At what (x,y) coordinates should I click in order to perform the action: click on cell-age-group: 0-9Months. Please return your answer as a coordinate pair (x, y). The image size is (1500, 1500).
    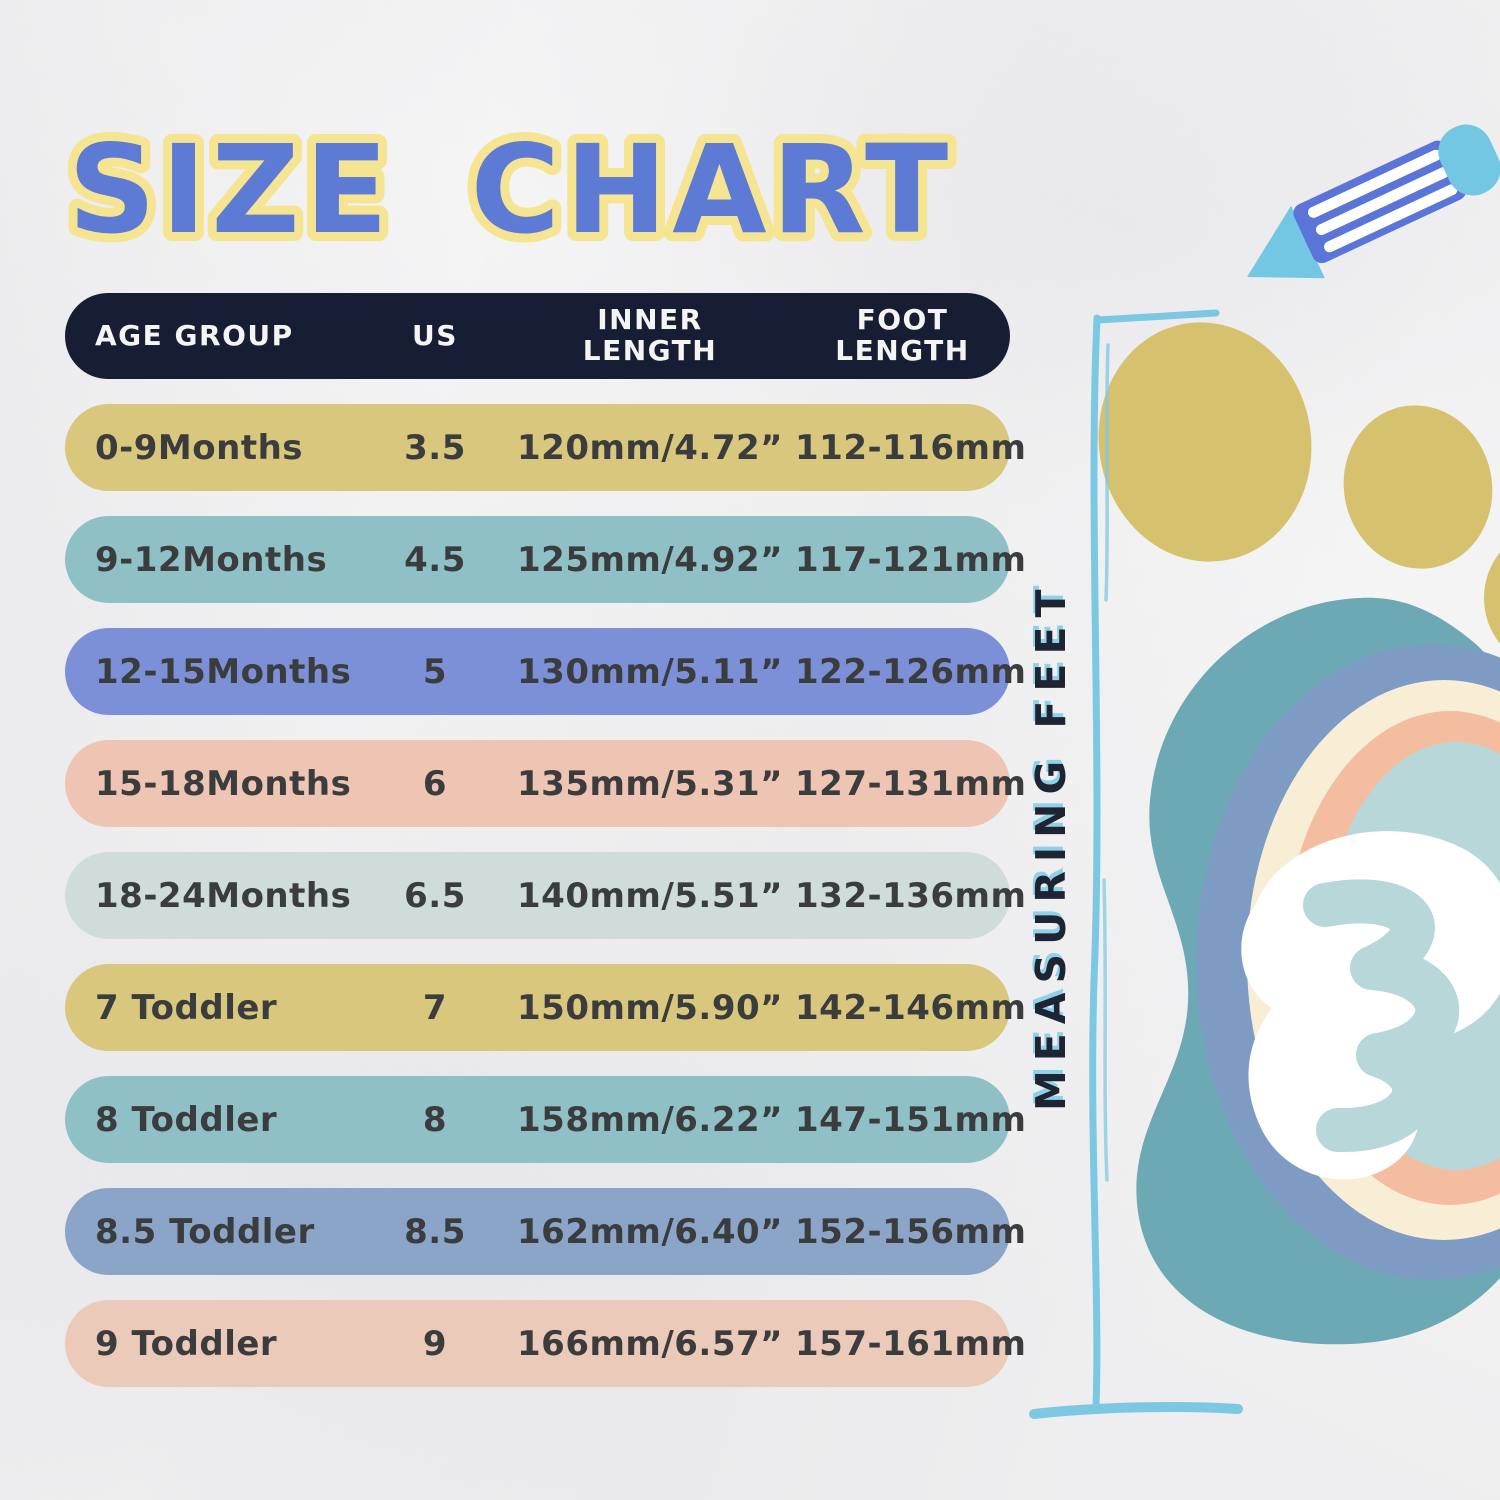
    Looking at the image, I should click on (199, 447).